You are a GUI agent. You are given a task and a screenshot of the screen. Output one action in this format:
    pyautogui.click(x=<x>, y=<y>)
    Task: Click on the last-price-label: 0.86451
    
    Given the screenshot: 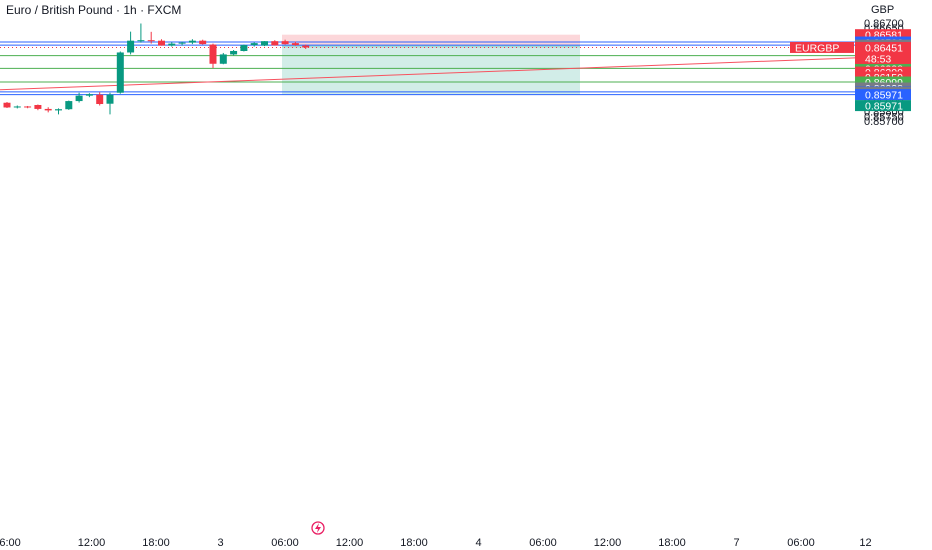 What is the action you would take?
    pyautogui.click(x=884, y=48)
    